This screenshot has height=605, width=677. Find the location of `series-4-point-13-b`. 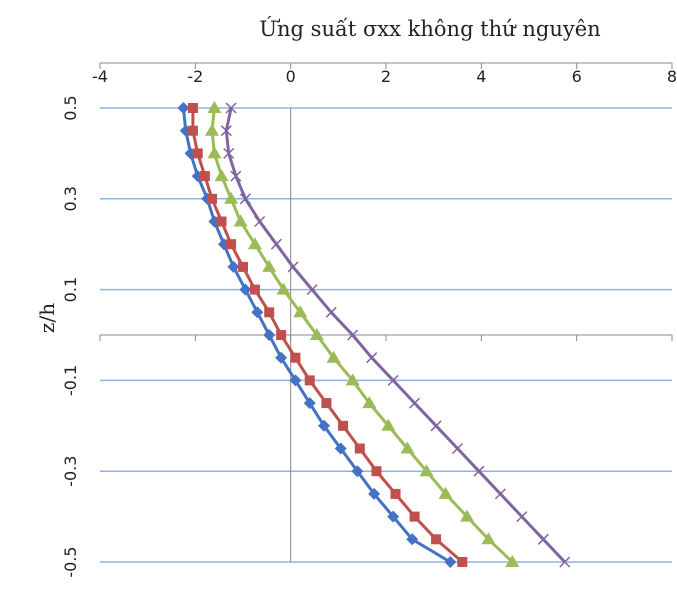

series-4-point-13-b is located at coordinates (415, 403).